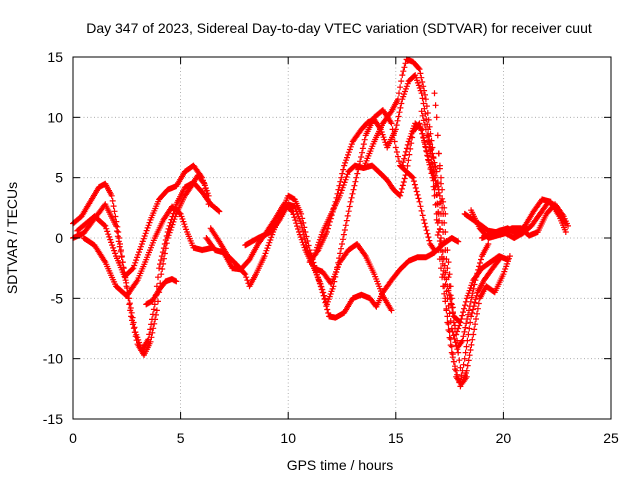 This screenshot has width=640, height=480. I want to click on x-axis-label: GPS time / hours, so click(340, 465).